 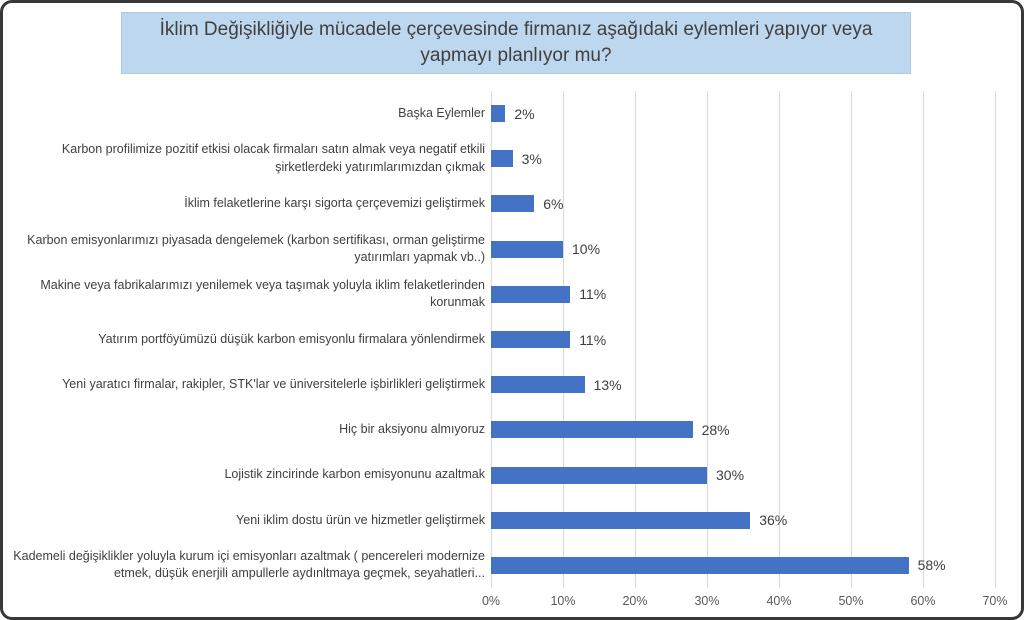 I want to click on value-label: 28%, so click(x=715, y=429).